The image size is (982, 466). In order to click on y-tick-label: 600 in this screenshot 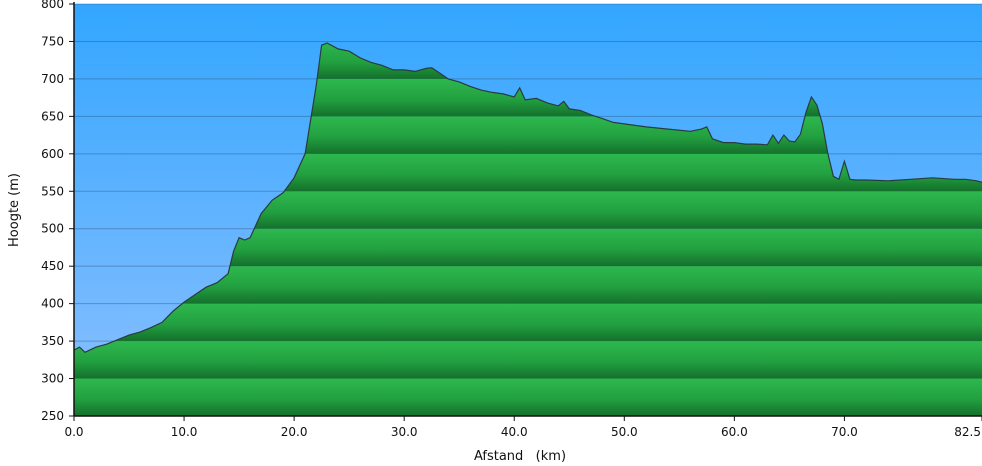, I will do `click(52, 154)`.